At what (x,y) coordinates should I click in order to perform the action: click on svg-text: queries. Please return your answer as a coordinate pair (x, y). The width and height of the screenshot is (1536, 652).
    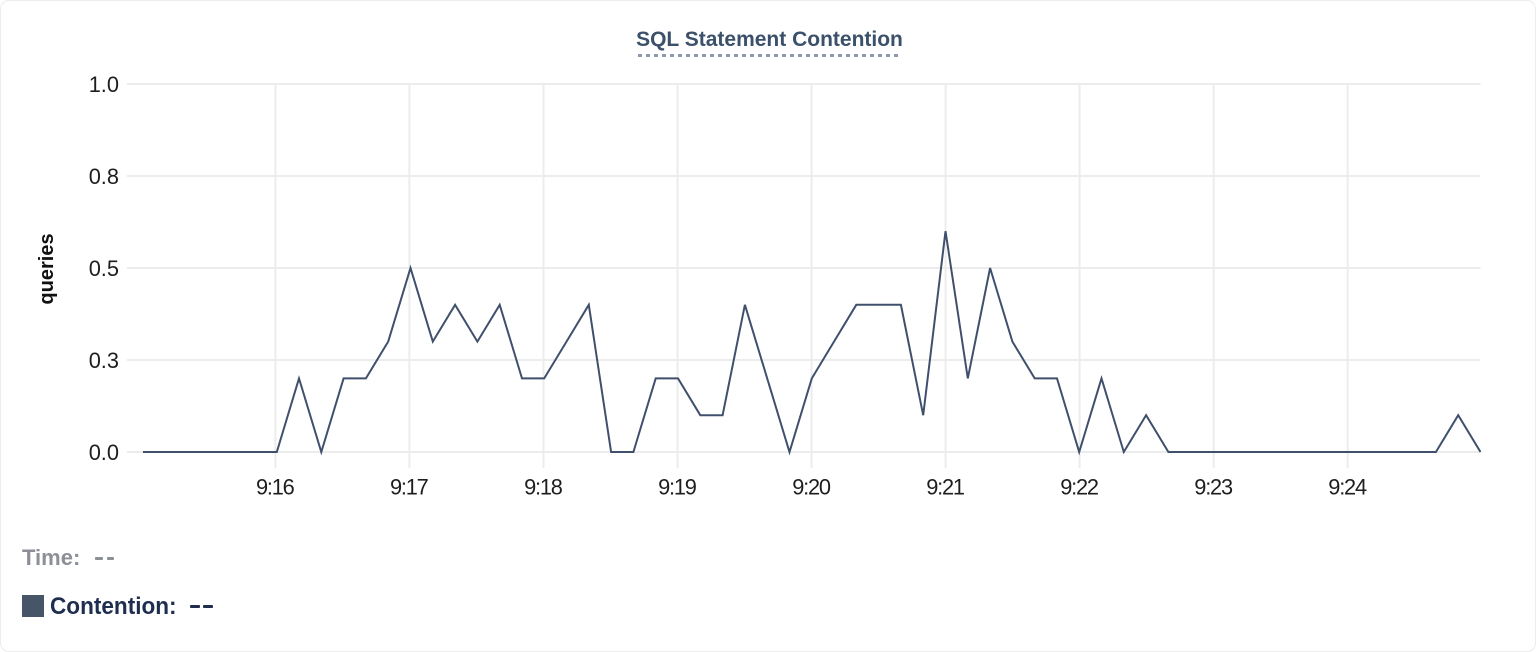
    Looking at the image, I should click on (47, 268).